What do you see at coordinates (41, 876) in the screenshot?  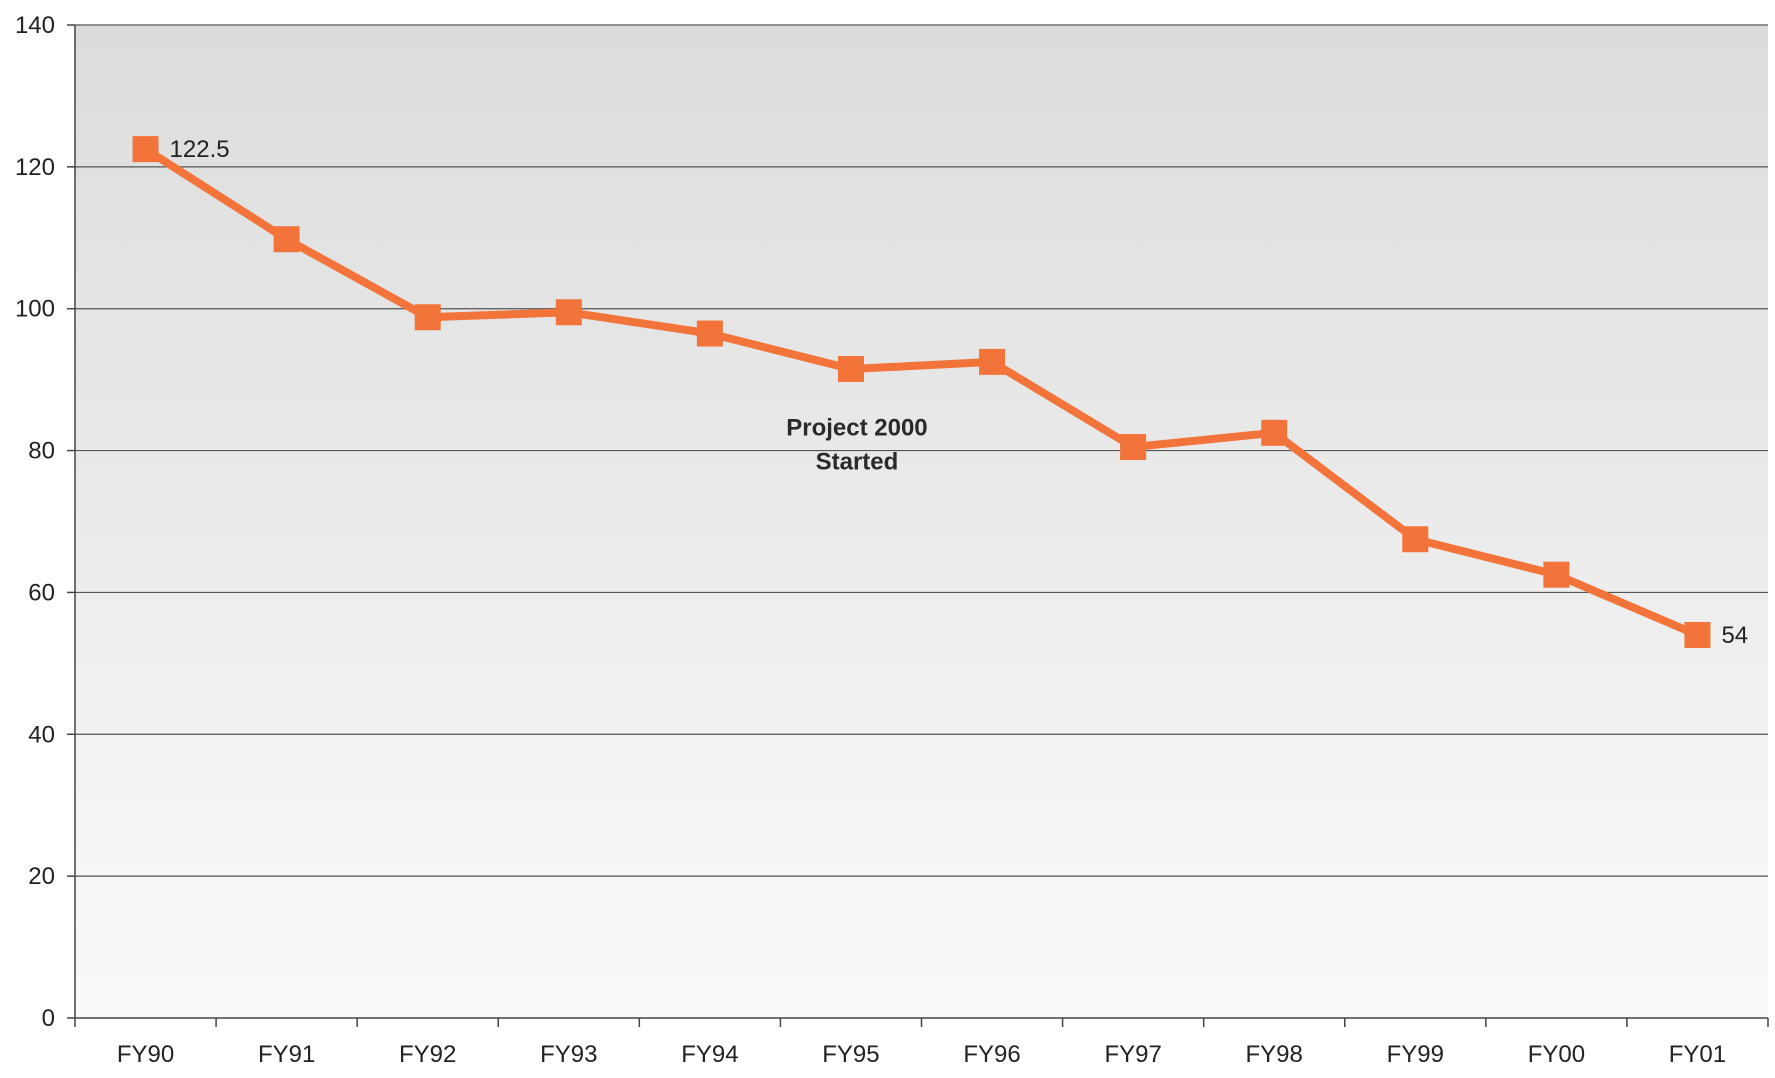 I see `y-tick-label-20: 20` at bounding box center [41, 876].